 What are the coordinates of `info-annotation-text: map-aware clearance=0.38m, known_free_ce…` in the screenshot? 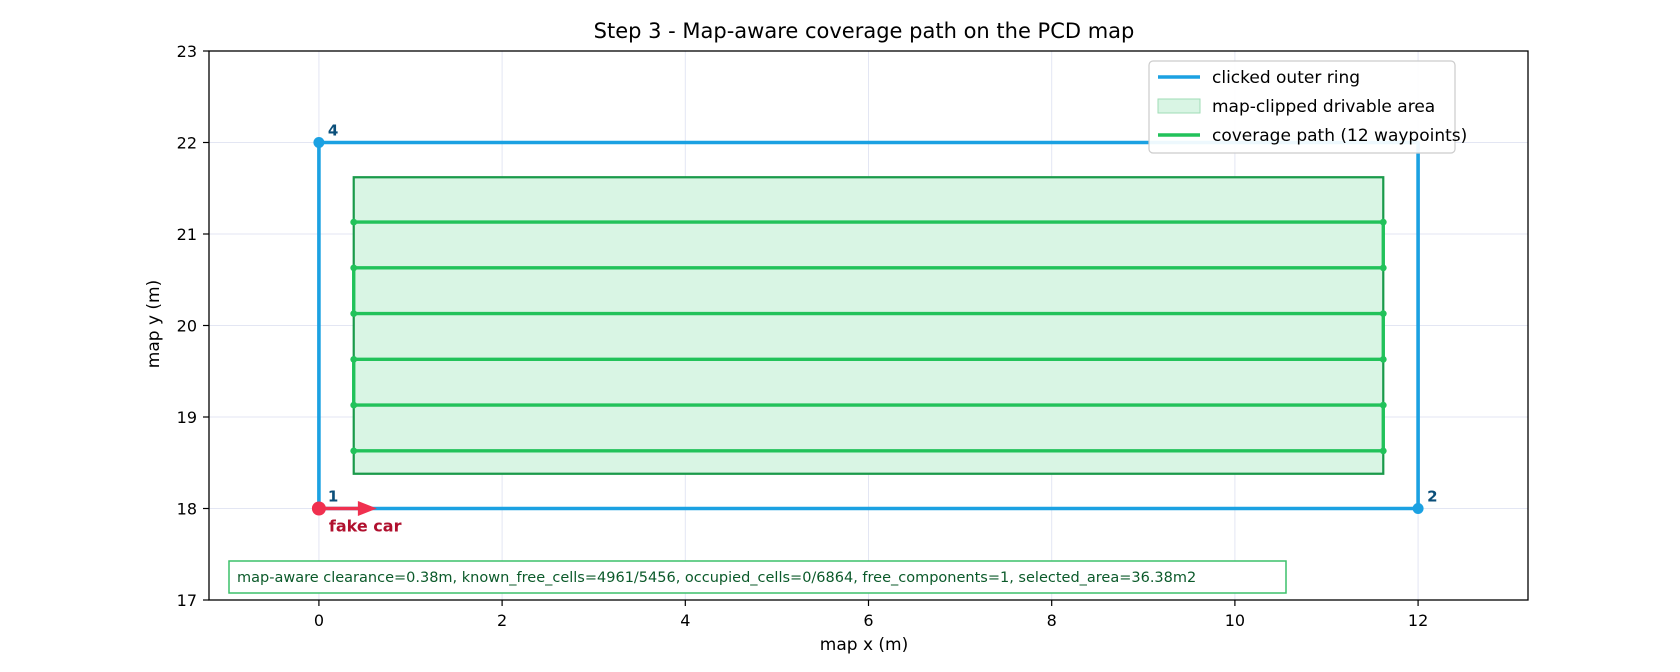 It's located at (716, 578).